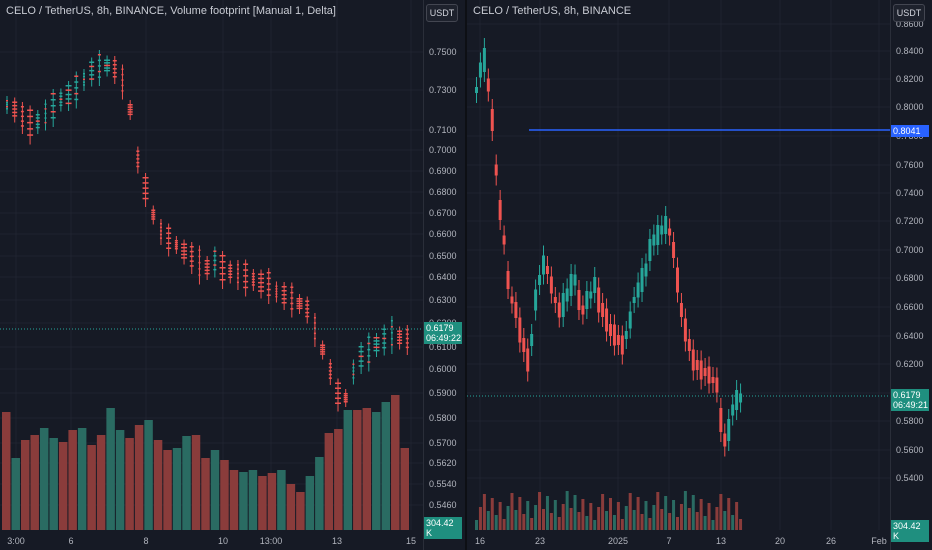  What do you see at coordinates (443, 418) in the screenshot?
I see `left-y-tick: 0.5800` at bounding box center [443, 418].